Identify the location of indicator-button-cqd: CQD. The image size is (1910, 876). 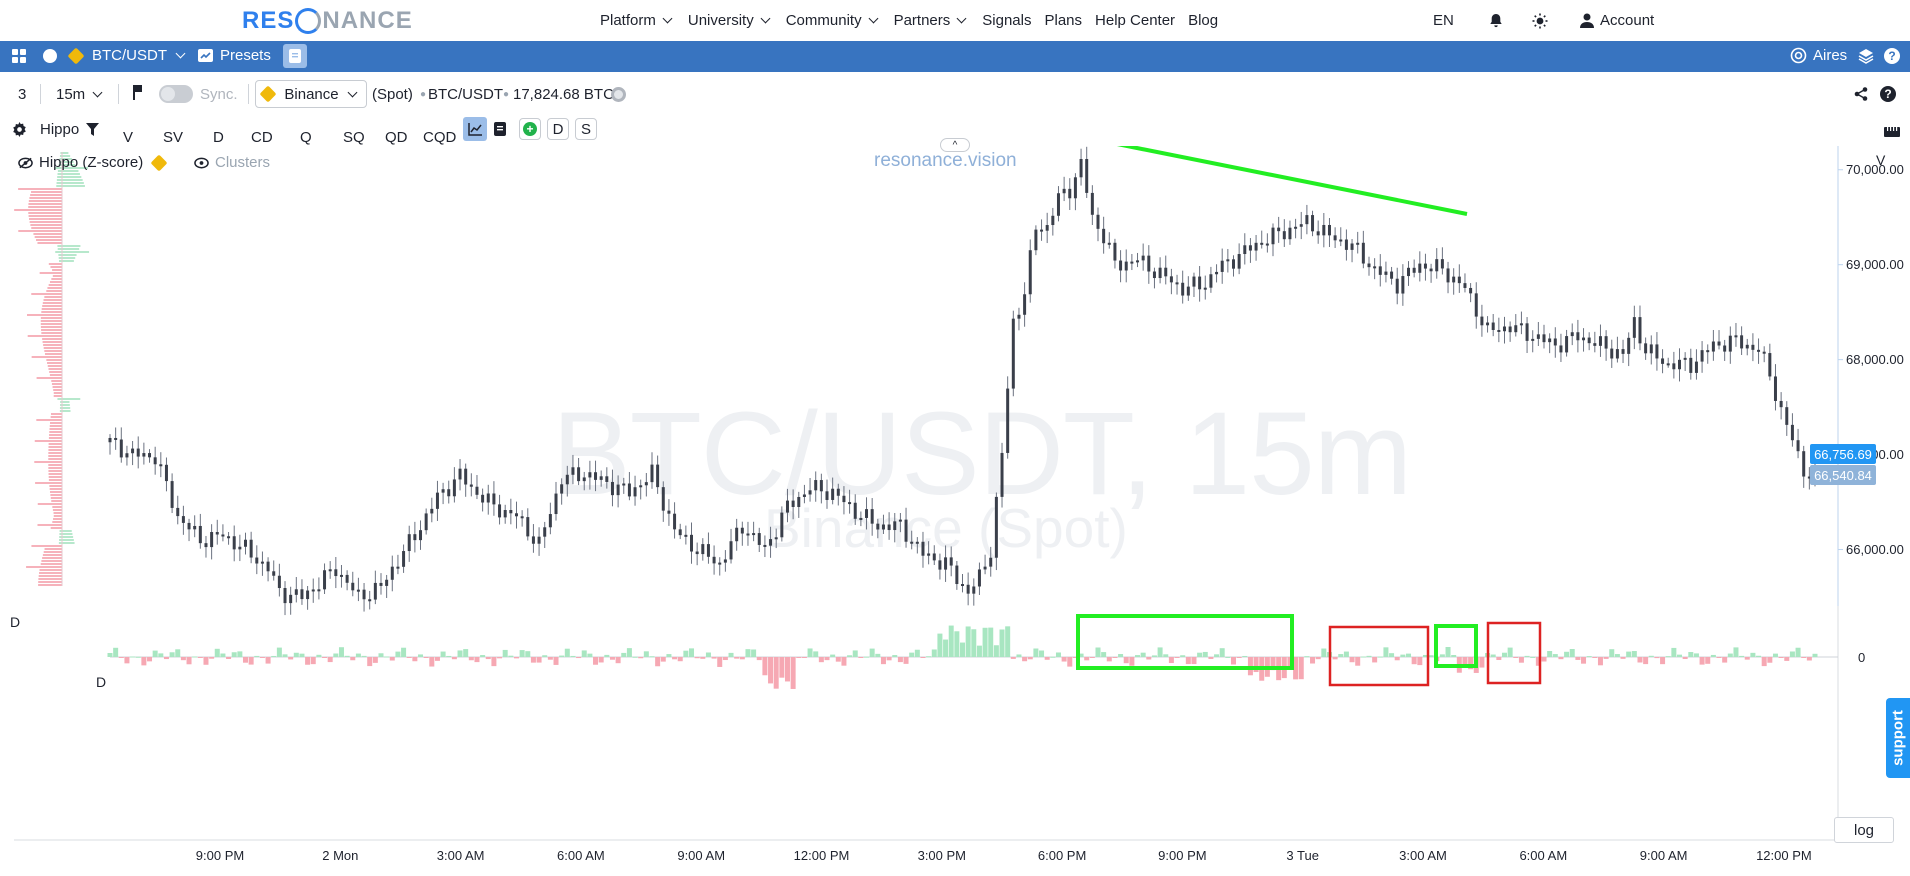
(440, 137).